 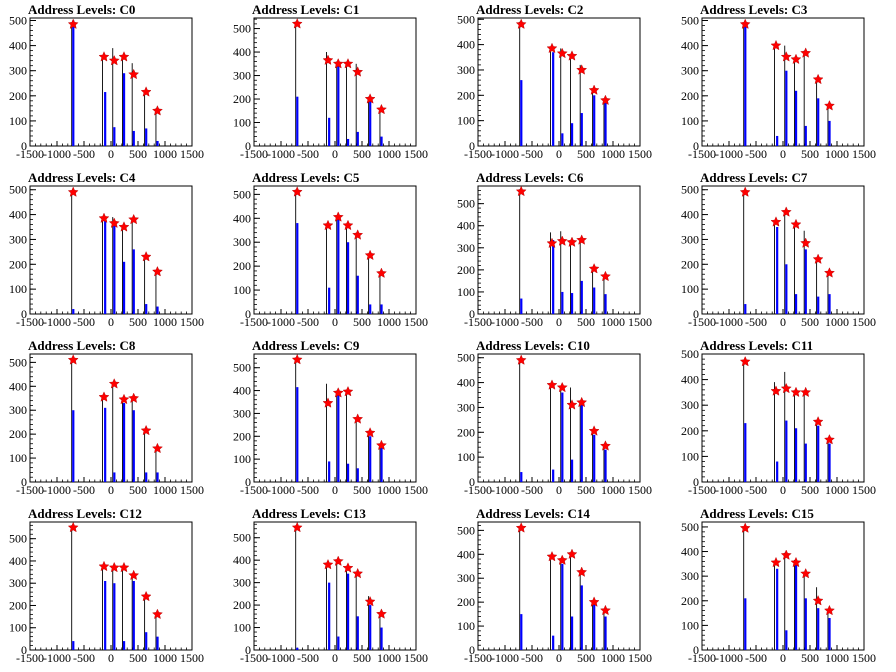 What do you see at coordinates (57, 658) in the screenshot?
I see `x-tick-label: -1000` at bounding box center [57, 658].